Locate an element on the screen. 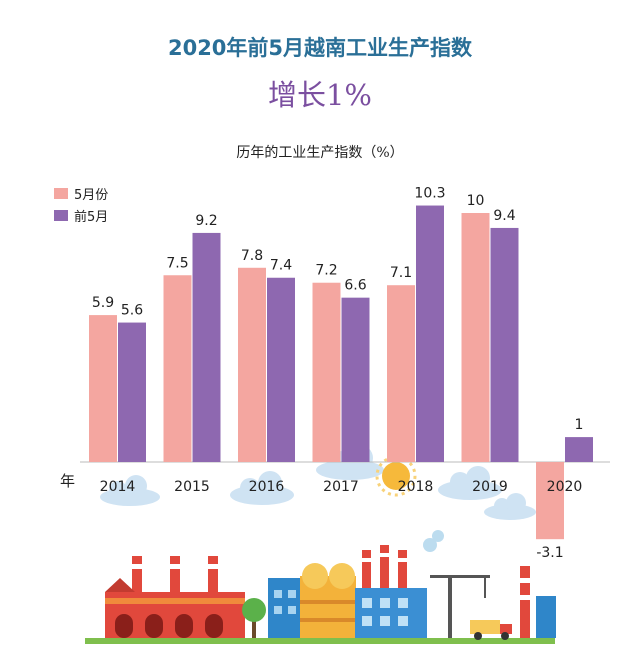  bar-may-2020 is located at coordinates (550, 501).